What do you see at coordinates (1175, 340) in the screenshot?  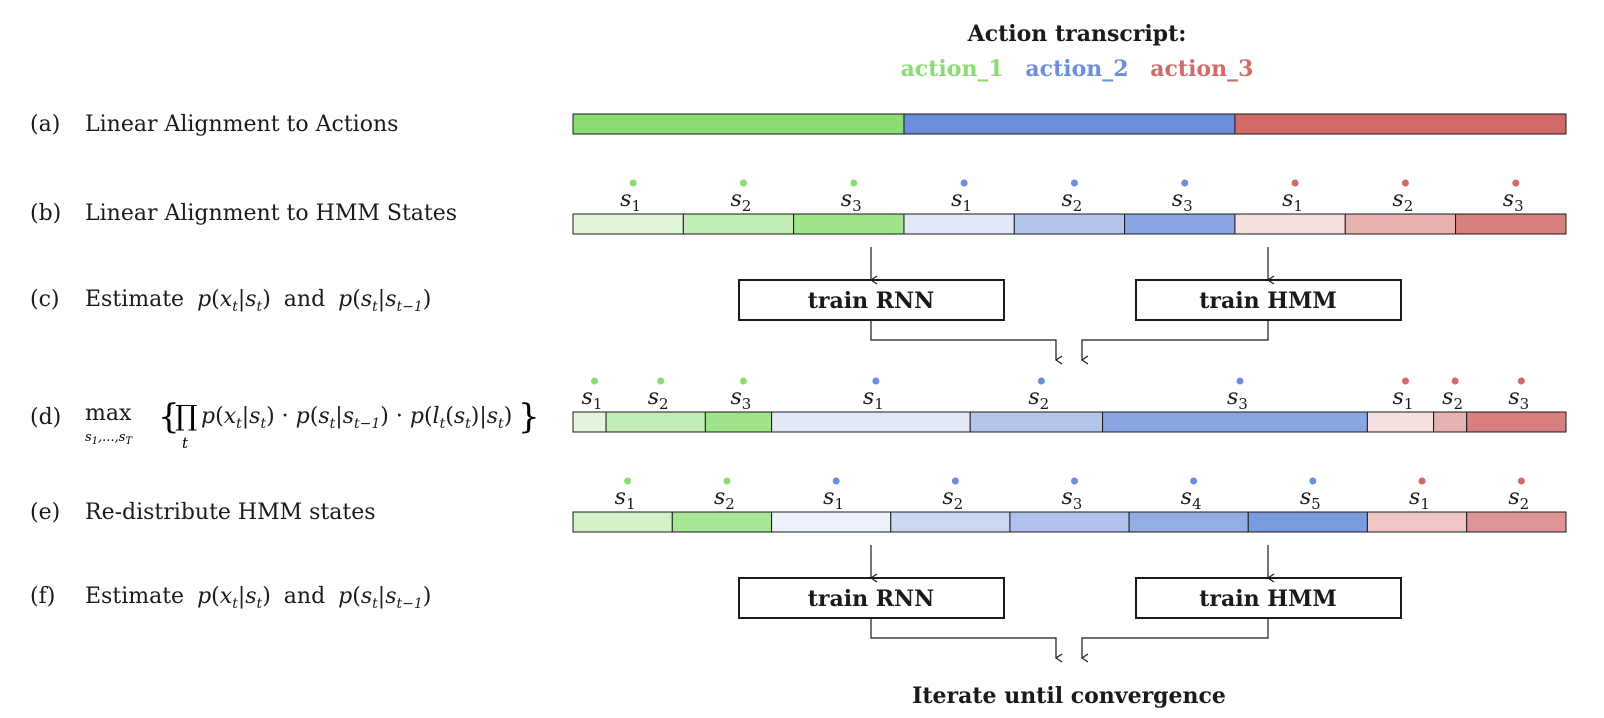 I see `arrow-hmm-to-d` at bounding box center [1175, 340].